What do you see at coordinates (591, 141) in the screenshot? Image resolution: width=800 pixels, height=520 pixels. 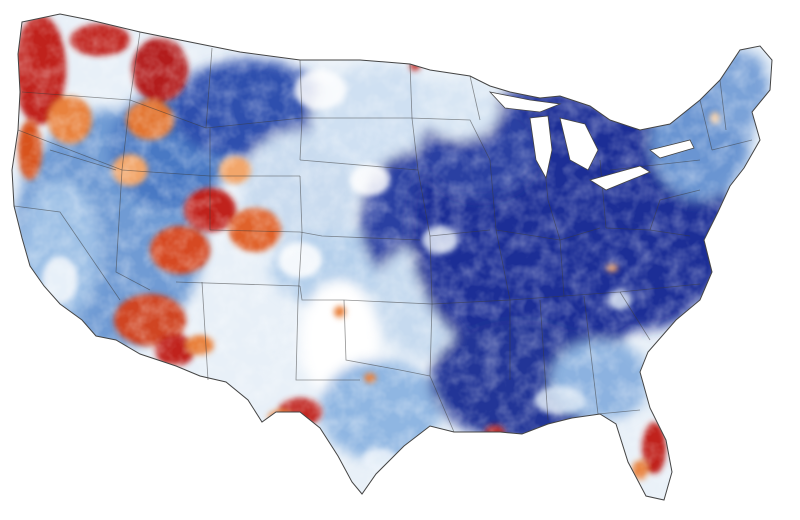 I see `great-lakes` at bounding box center [591, 141].